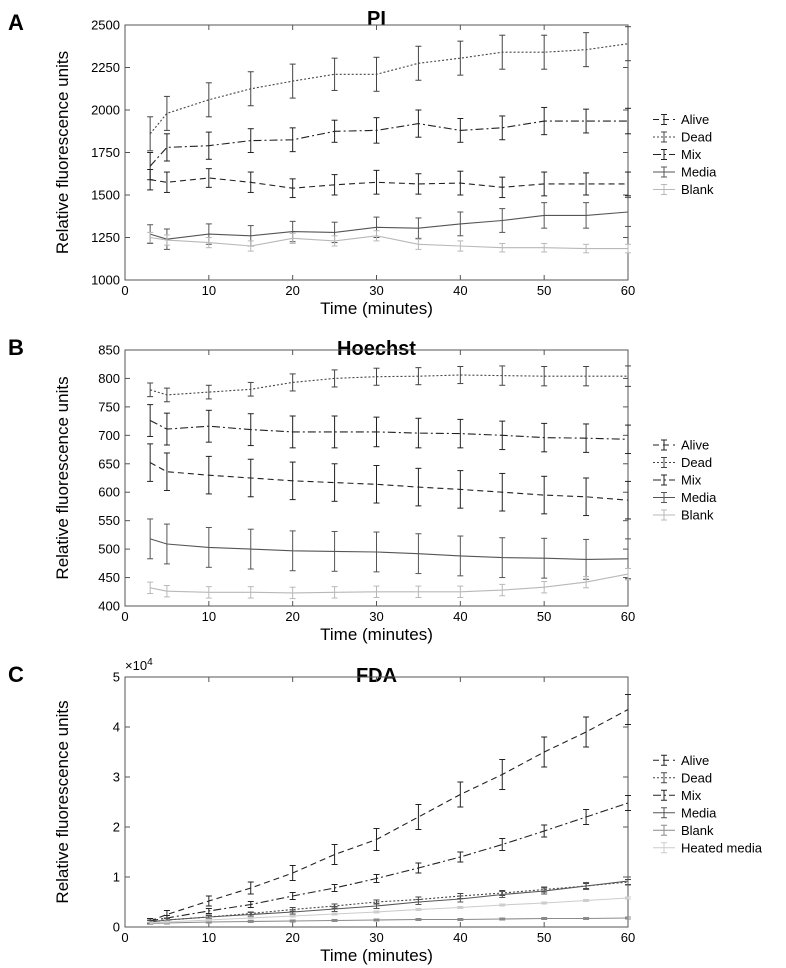  Describe the element at coordinates (109, 378) in the screenshot. I see `y-tick-label: 800` at that location.